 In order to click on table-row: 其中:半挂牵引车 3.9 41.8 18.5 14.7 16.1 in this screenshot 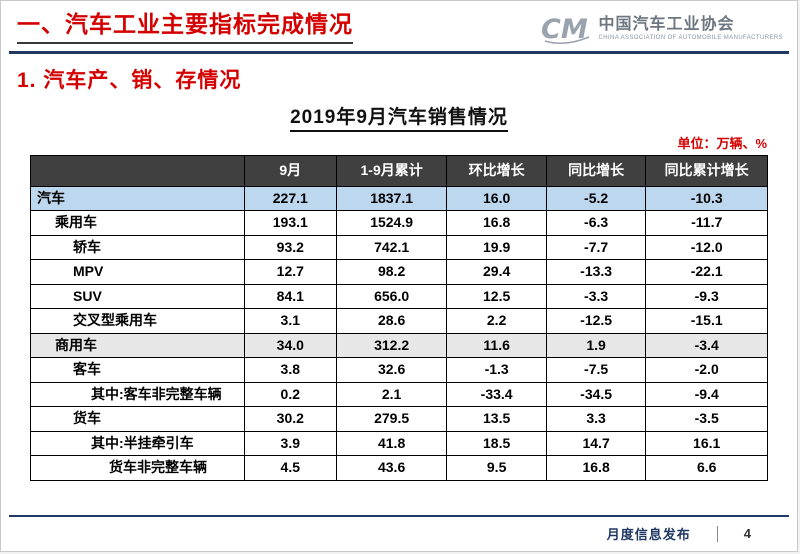, I will do `click(399, 443)`.